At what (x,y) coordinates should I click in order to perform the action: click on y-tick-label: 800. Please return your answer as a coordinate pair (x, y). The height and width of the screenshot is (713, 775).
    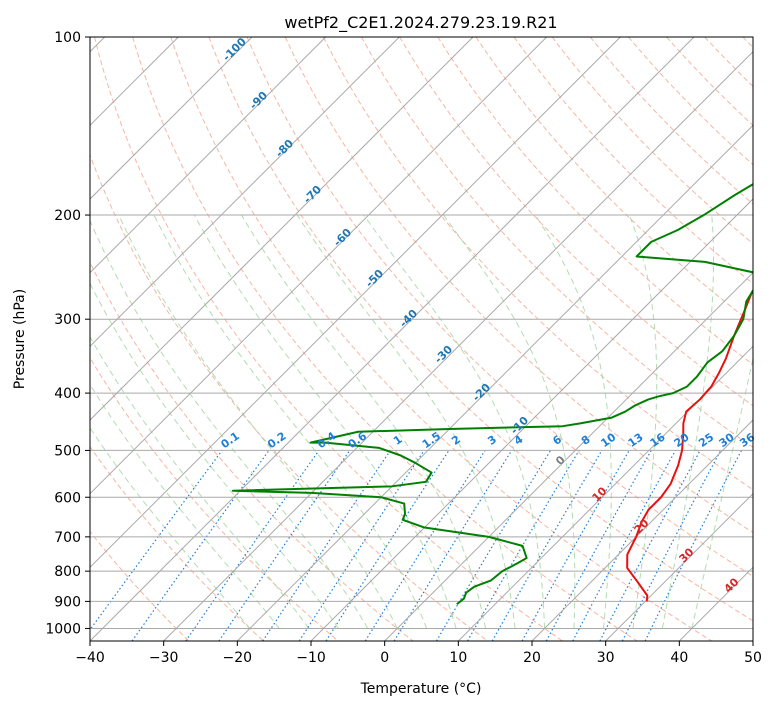
    Looking at the image, I should click on (67, 572).